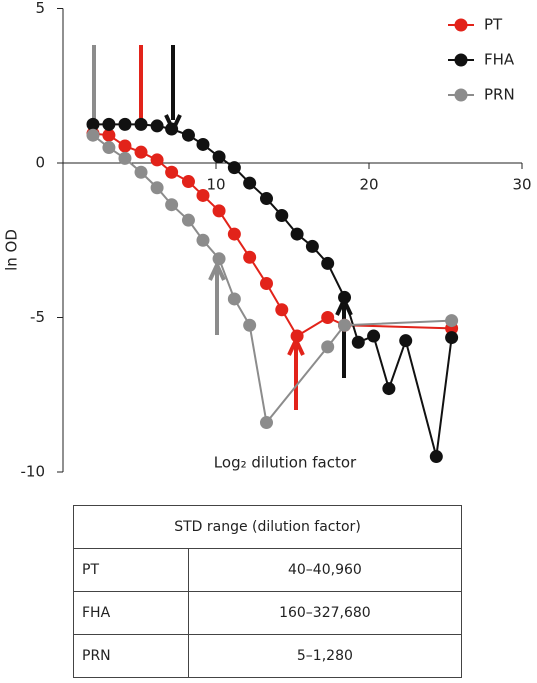 Image resolution: width=537 pixels, height=683 pixels. Describe the element at coordinates (325, 613) in the screenshot. I see `cell: 160–327,680` at that location.